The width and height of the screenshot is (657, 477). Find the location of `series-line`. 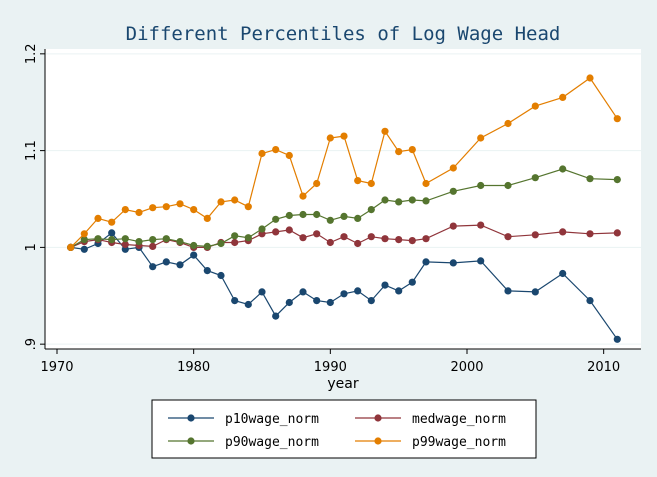

series-line is located at coordinates (344, 208).